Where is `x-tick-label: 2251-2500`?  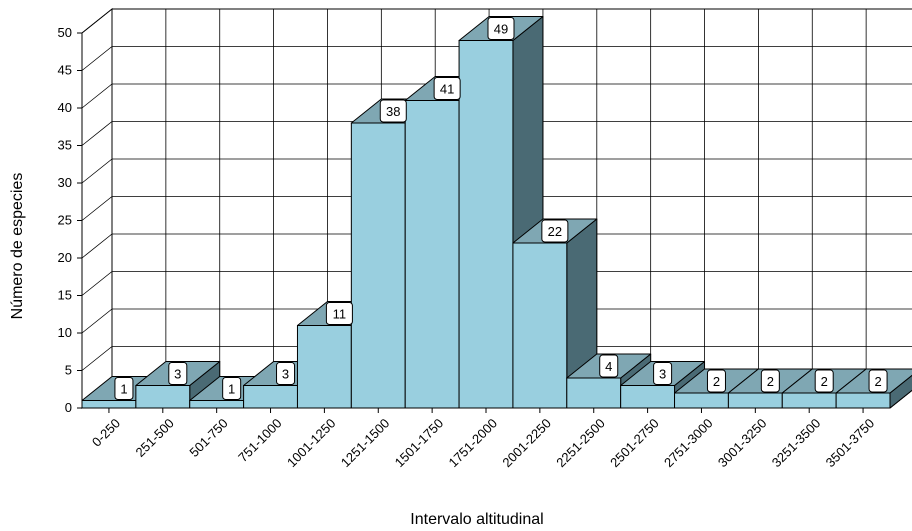 x-tick-label: 2251-2500 is located at coordinates (580, 443).